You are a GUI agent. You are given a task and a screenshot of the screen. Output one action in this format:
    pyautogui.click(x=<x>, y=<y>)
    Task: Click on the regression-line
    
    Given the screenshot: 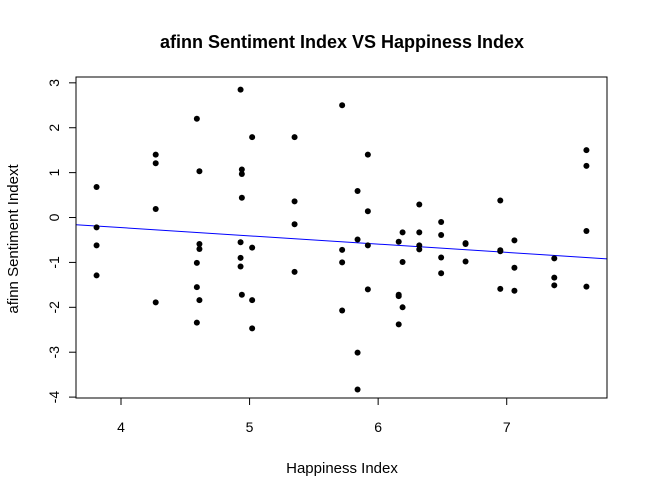 What is the action you would take?
    pyautogui.click(x=341, y=242)
    